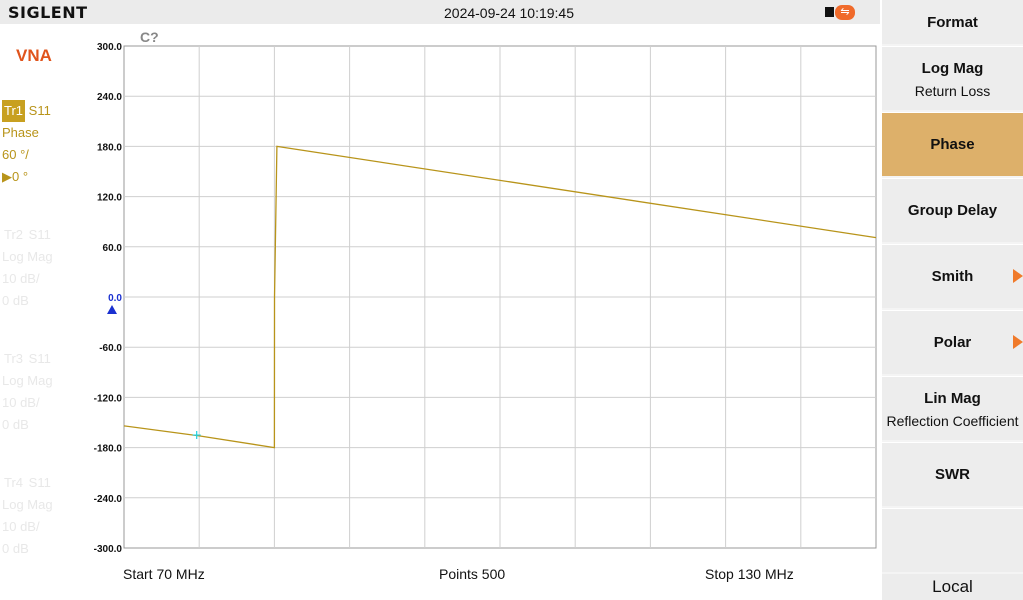  Describe the element at coordinates (15, 176) in the screenshot. I see `trace-ref: ▶0 °` at that location.